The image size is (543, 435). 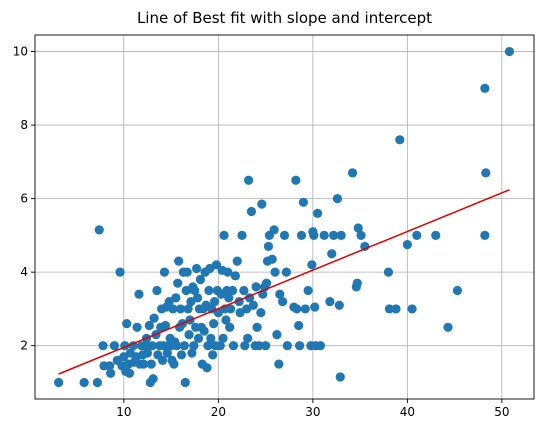 What do you see at coordinates (501, 412) in the screenshot?
I see `x-tick-label: 50` at bounding box center [501, 412].